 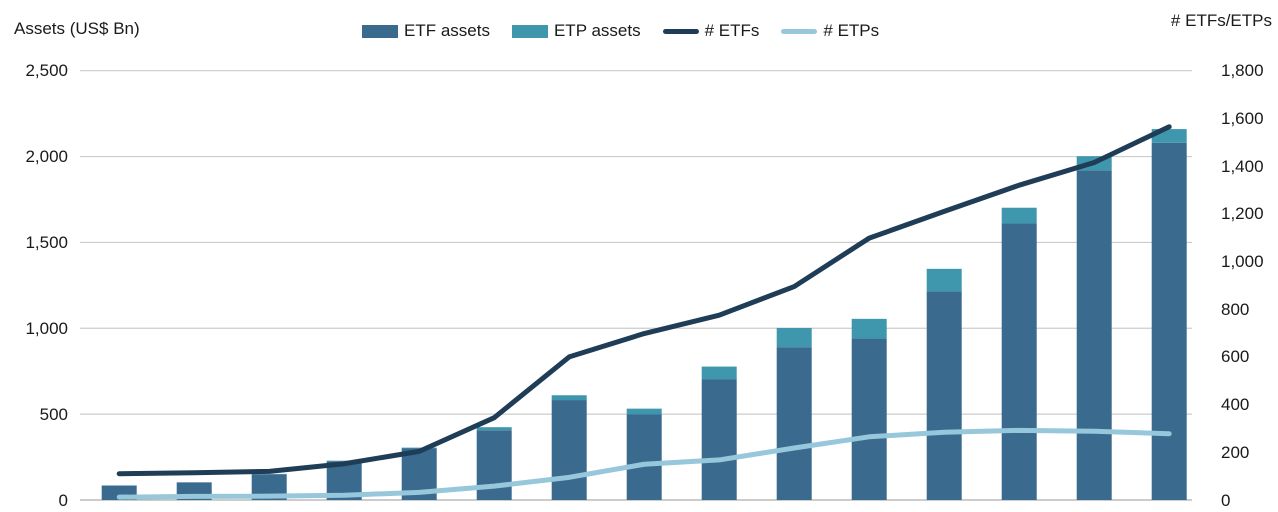 What do you see at coordinates (732, 30) in the screenshot?
I see `legend-label: # ETFs` at bounding box center [732, 30].